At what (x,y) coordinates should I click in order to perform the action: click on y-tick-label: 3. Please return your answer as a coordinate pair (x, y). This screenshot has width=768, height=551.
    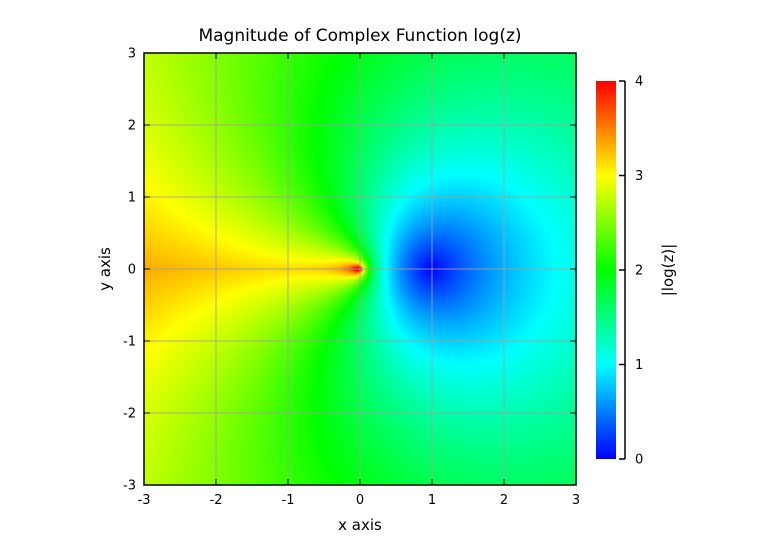
    Looking at the image, I should click on (132, 54).